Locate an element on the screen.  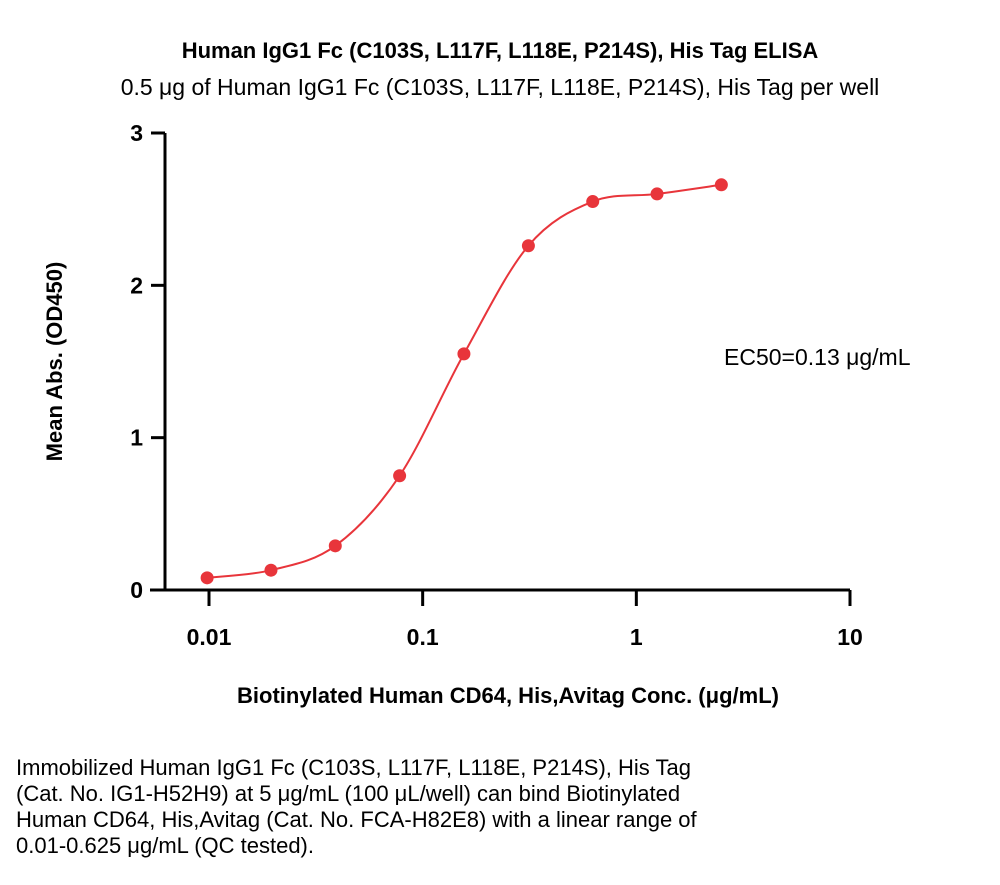
ec50-annotation: EC50=0.13 μg/mL is located at coordinates (817, 357).